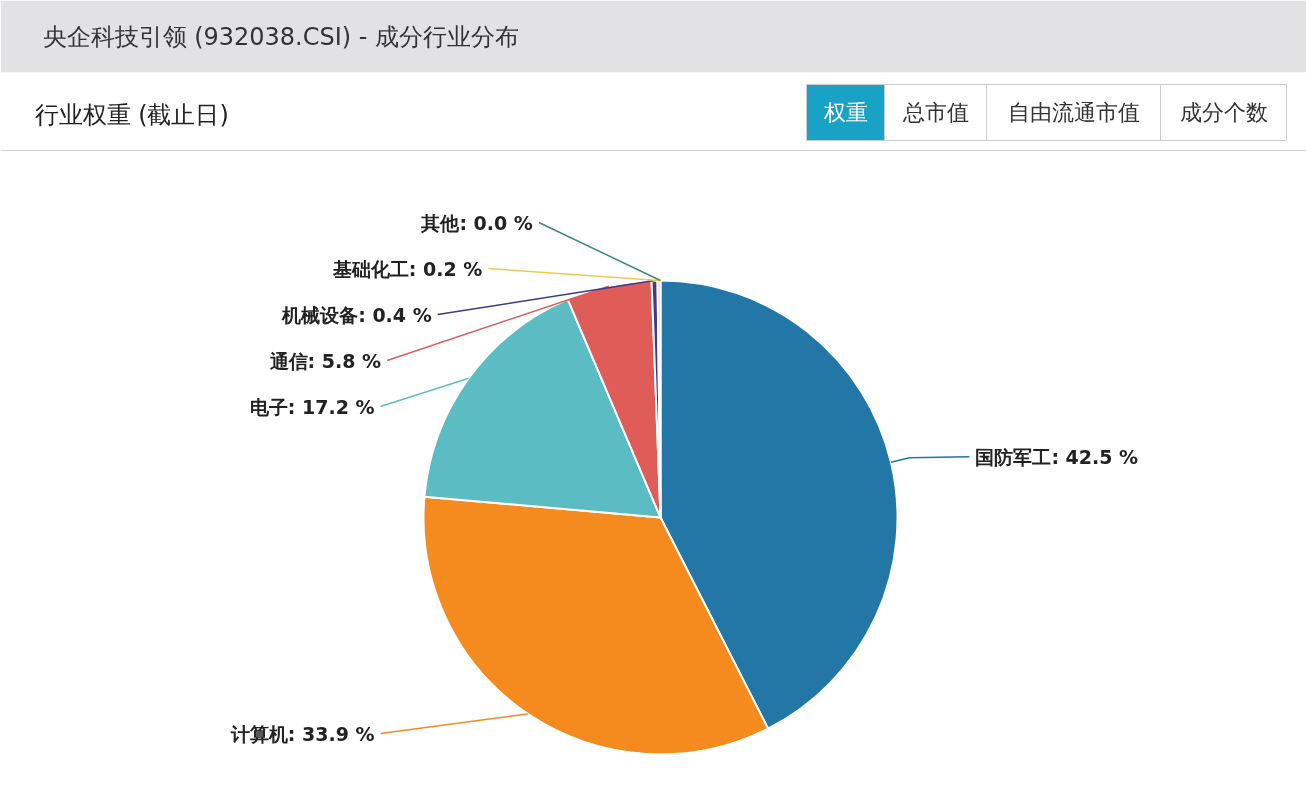 Image resolution: width=1306 pixels, height=802 pixels. Describe the element at coordinates (935, 112) in the screenshot. I see `text: 总市值` at that location.